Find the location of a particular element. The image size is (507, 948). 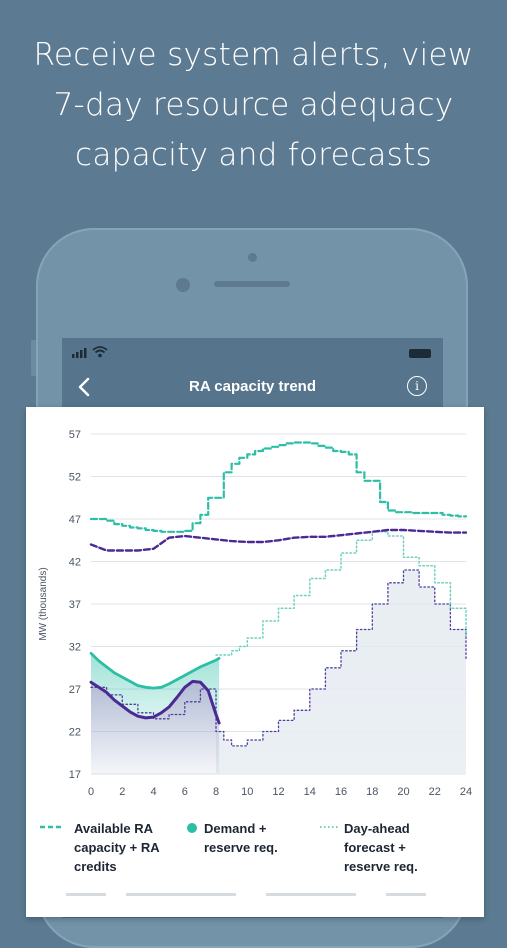

series-line-ra-capacity-actual is located at coordinates (155, 670).